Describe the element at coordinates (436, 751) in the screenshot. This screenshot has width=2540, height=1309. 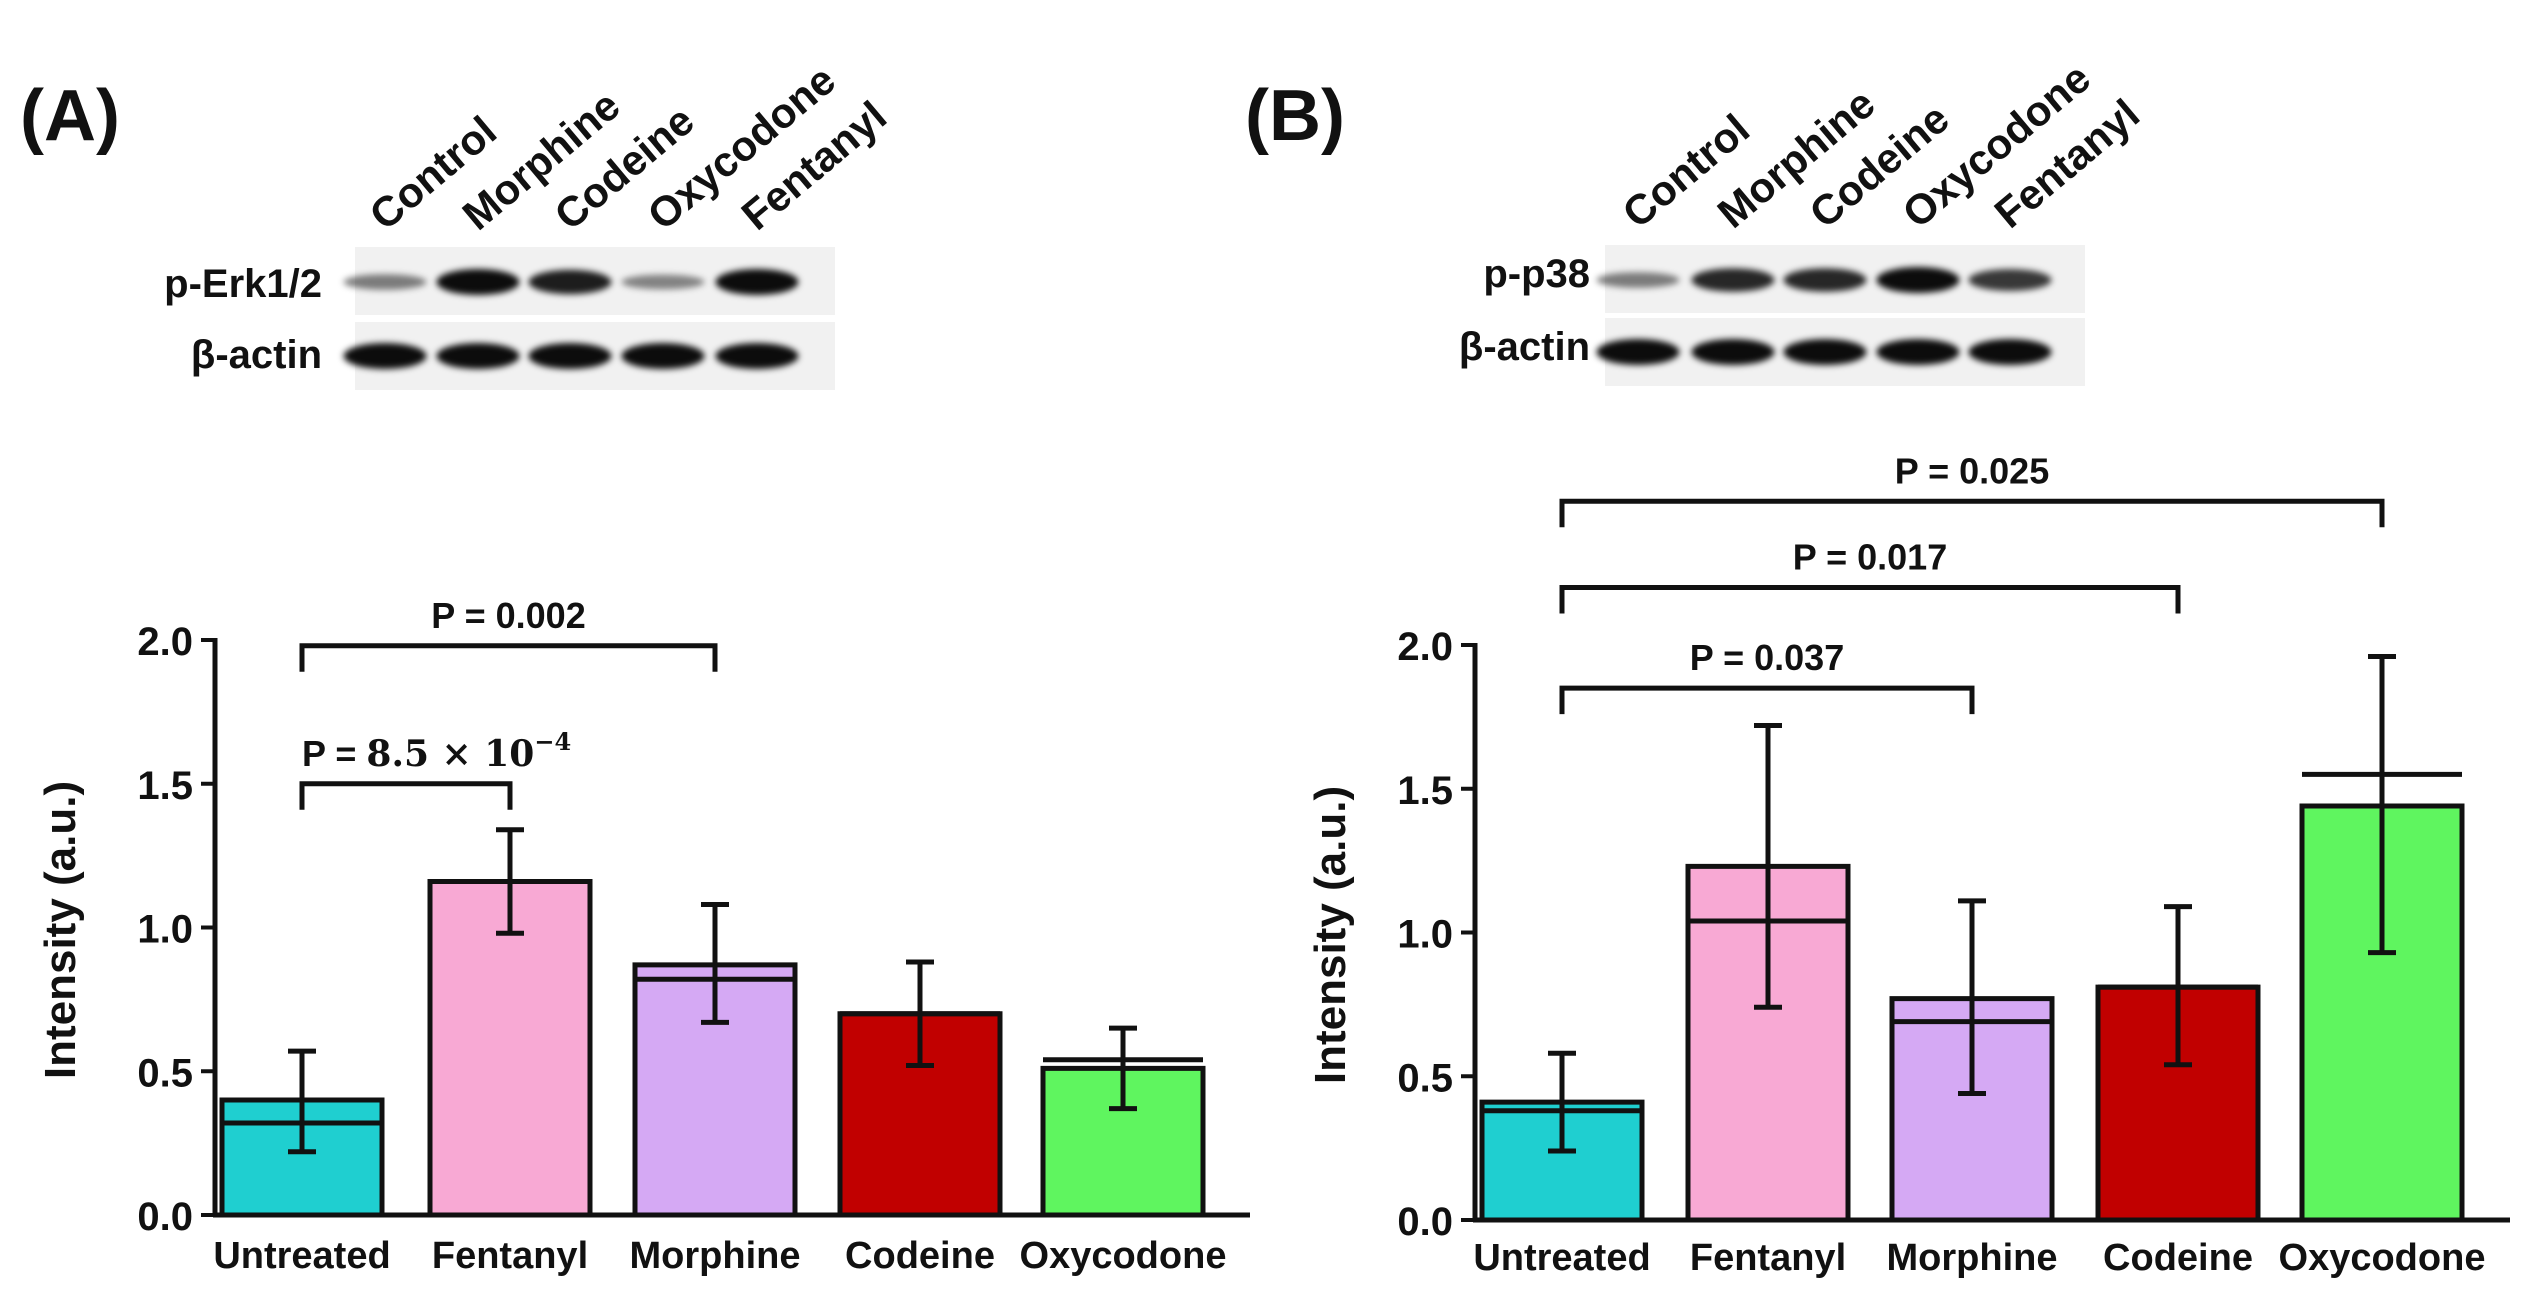
I see `p-value-label: P = 8.5 × 10−4` at that location.